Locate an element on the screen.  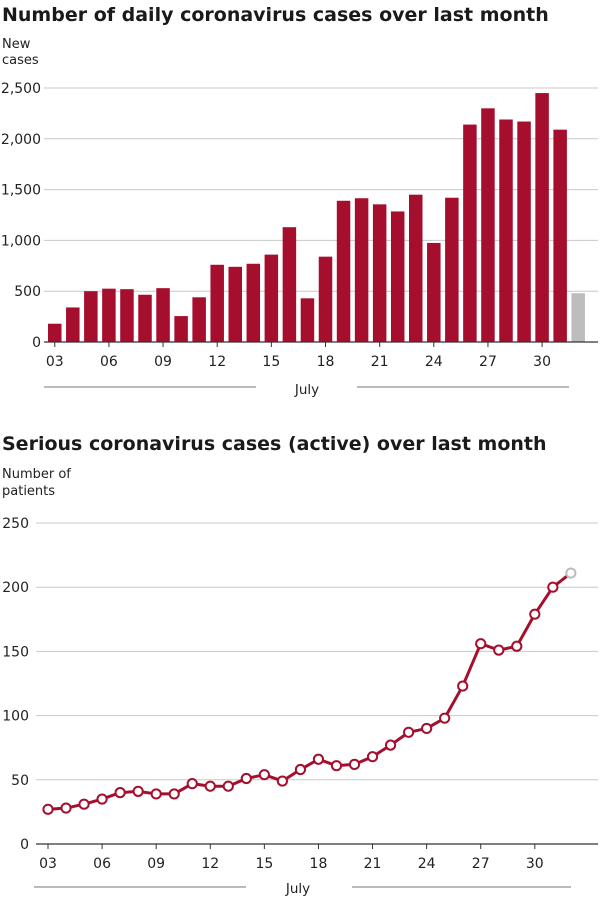
serious-cases-x-axis: 03 06 09 12 15 18 21 24 27 30 is located at coordinates (317, 857).